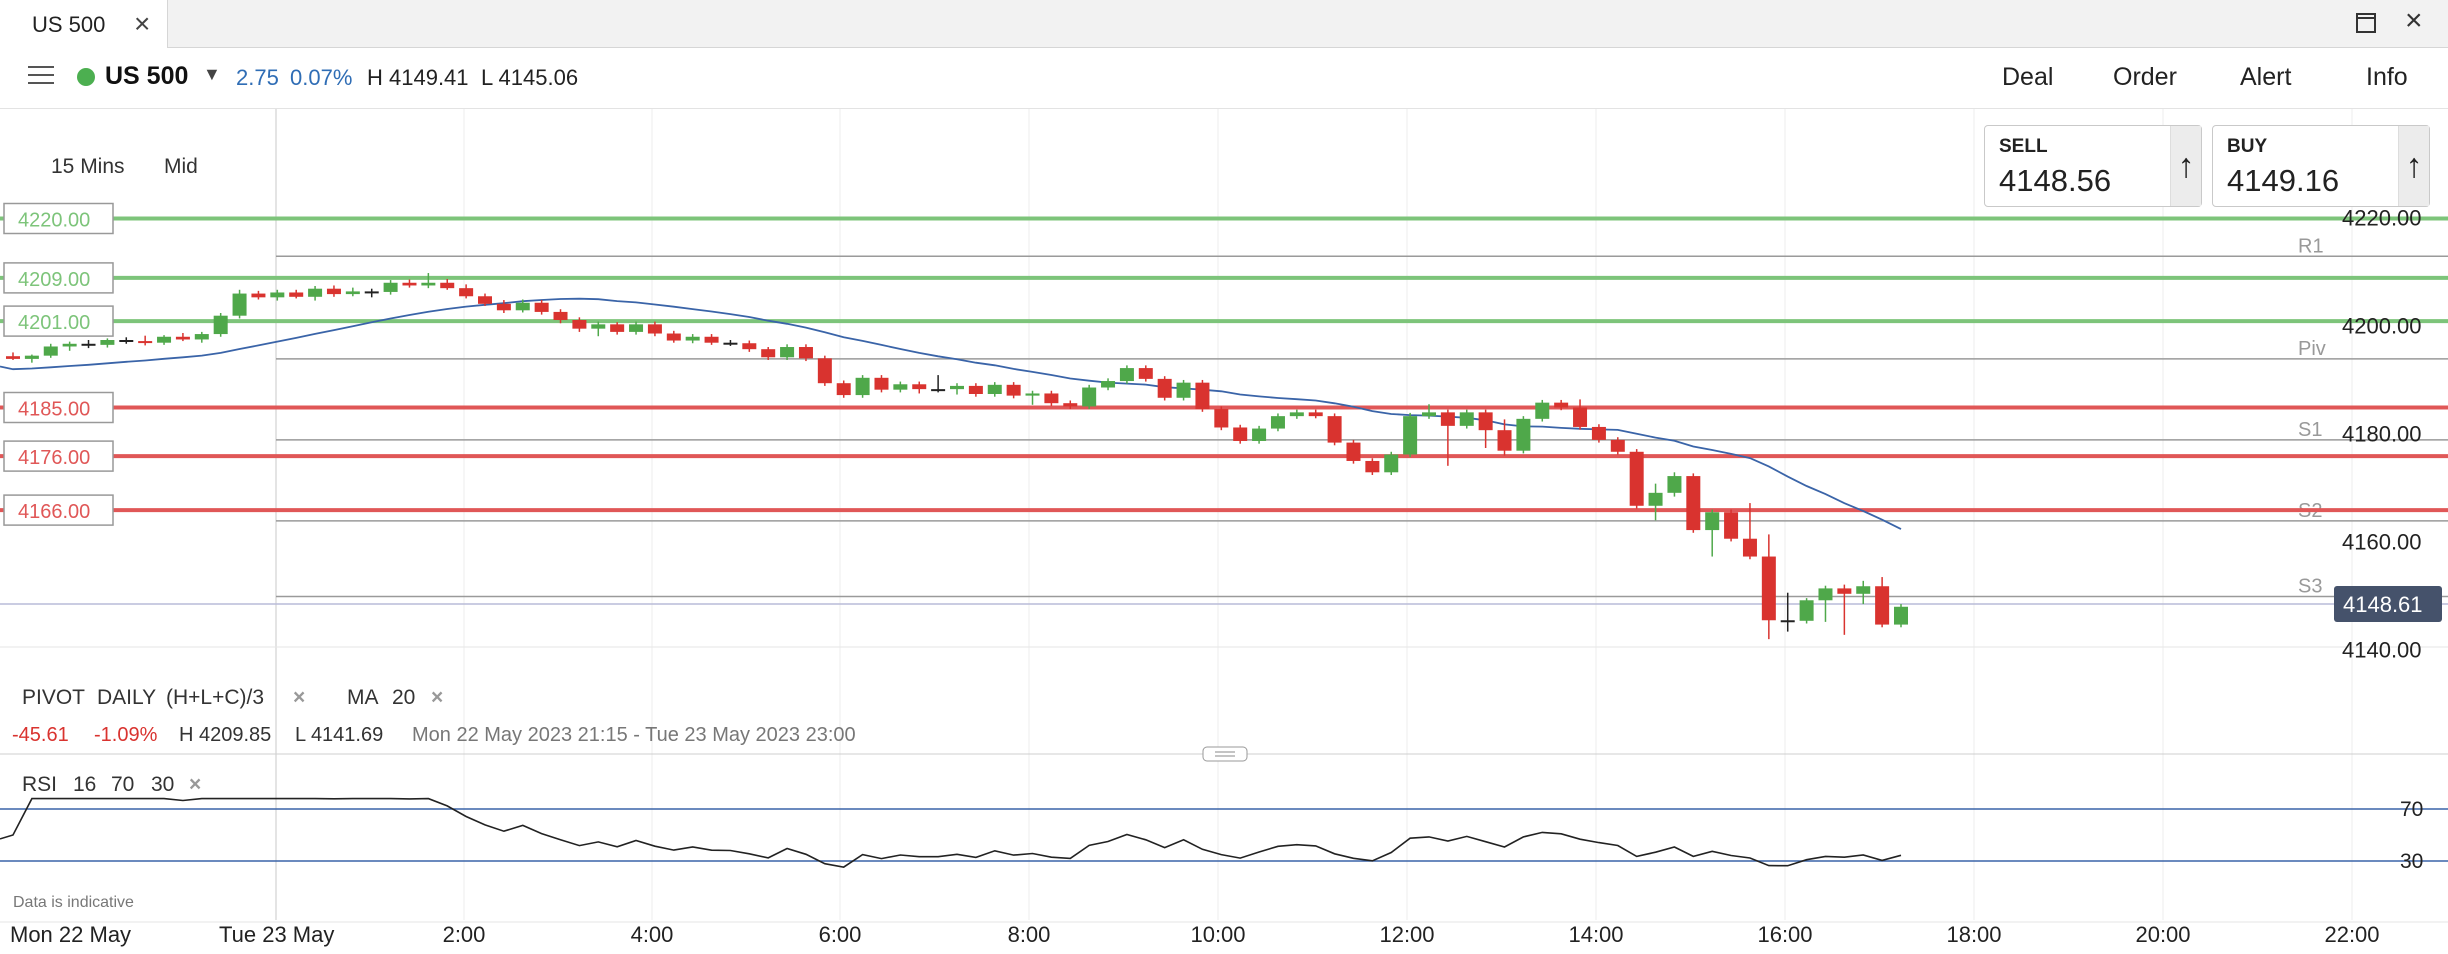 Image resolution: width=2448 pixels, height=954 pixels. What do you see at coordinates (437, 697) in the screenshot?
I see `remove-ma-icon: ×` at bounding box center [437, 697].